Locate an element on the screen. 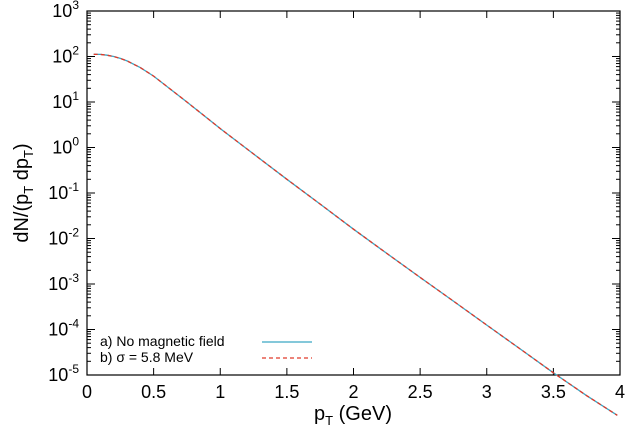 The height and width of the screenshot is (430, 627). y-tick-label: 10¹ is located at coordinates (65, 100).